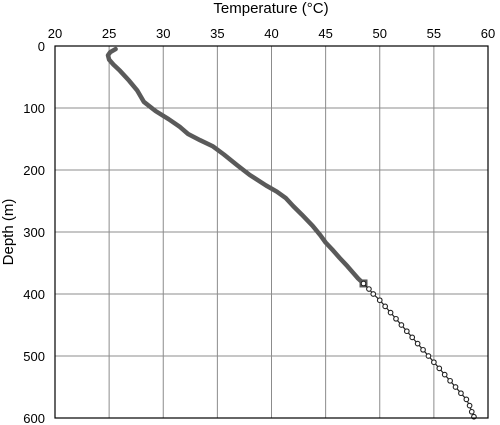 This screenshot has height=425, width=500. I want to click on y-tick-label-6: 600, so click(34, 418).